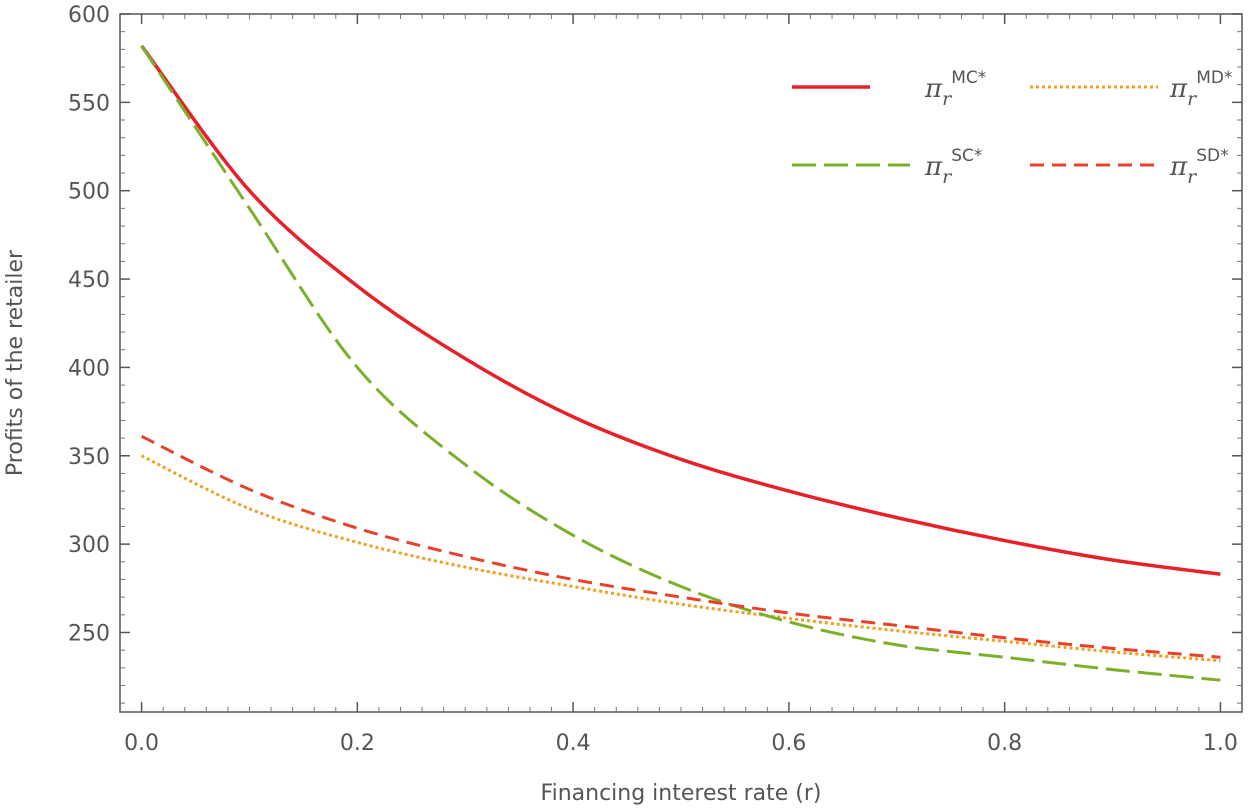 This screenshot has width=1250, height=812. I want to click on legend-label: πrSC*, so click(953, 167).